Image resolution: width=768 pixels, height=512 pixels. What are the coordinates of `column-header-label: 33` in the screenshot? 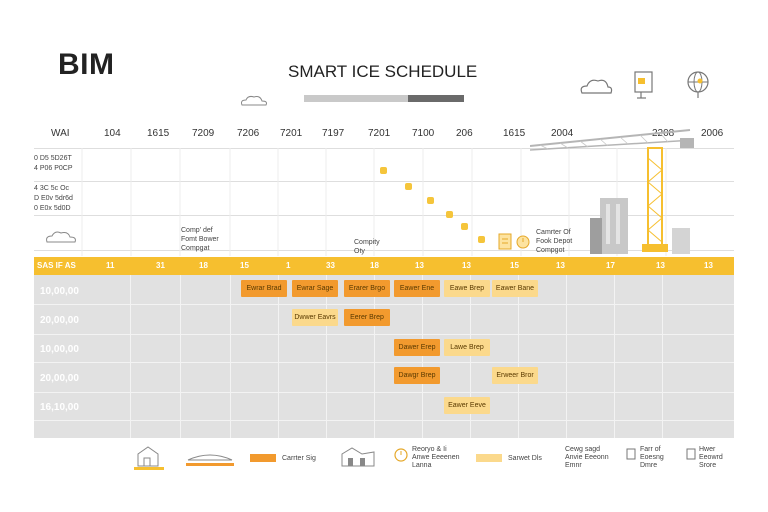 It's located at (330, 265).